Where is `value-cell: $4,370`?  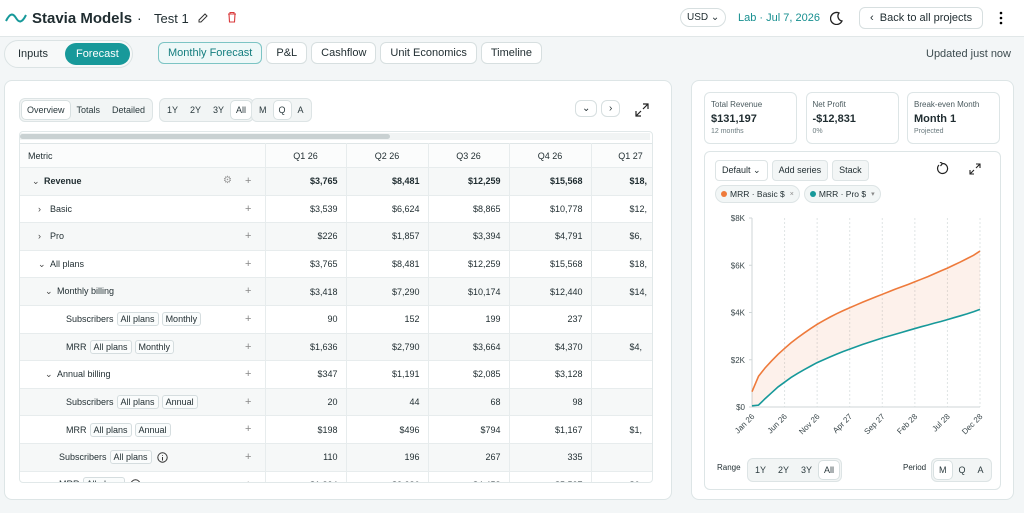 value-cell: $4,370 is located at coordinates (550, 347).